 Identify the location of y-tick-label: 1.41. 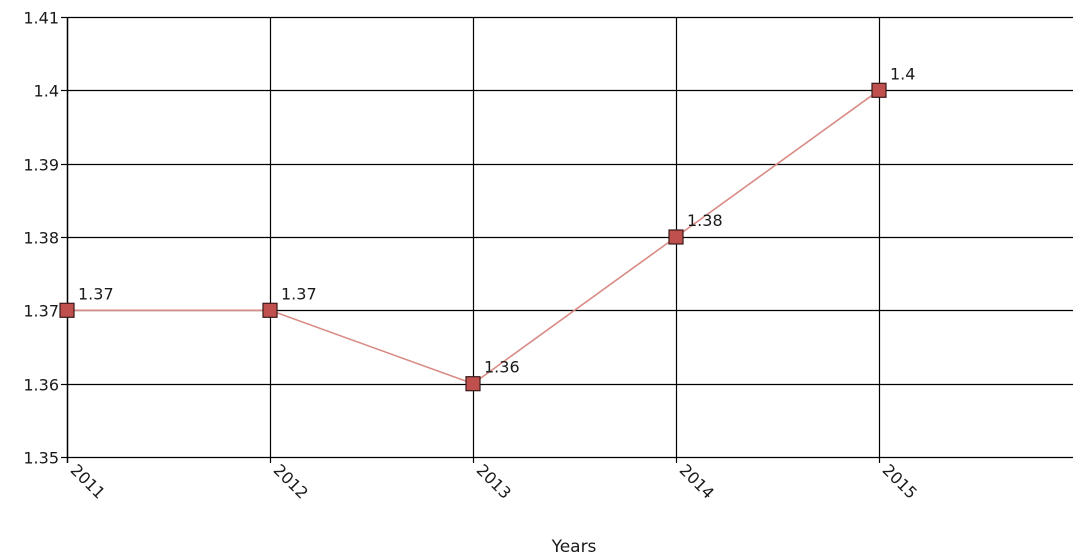
(41, 18).